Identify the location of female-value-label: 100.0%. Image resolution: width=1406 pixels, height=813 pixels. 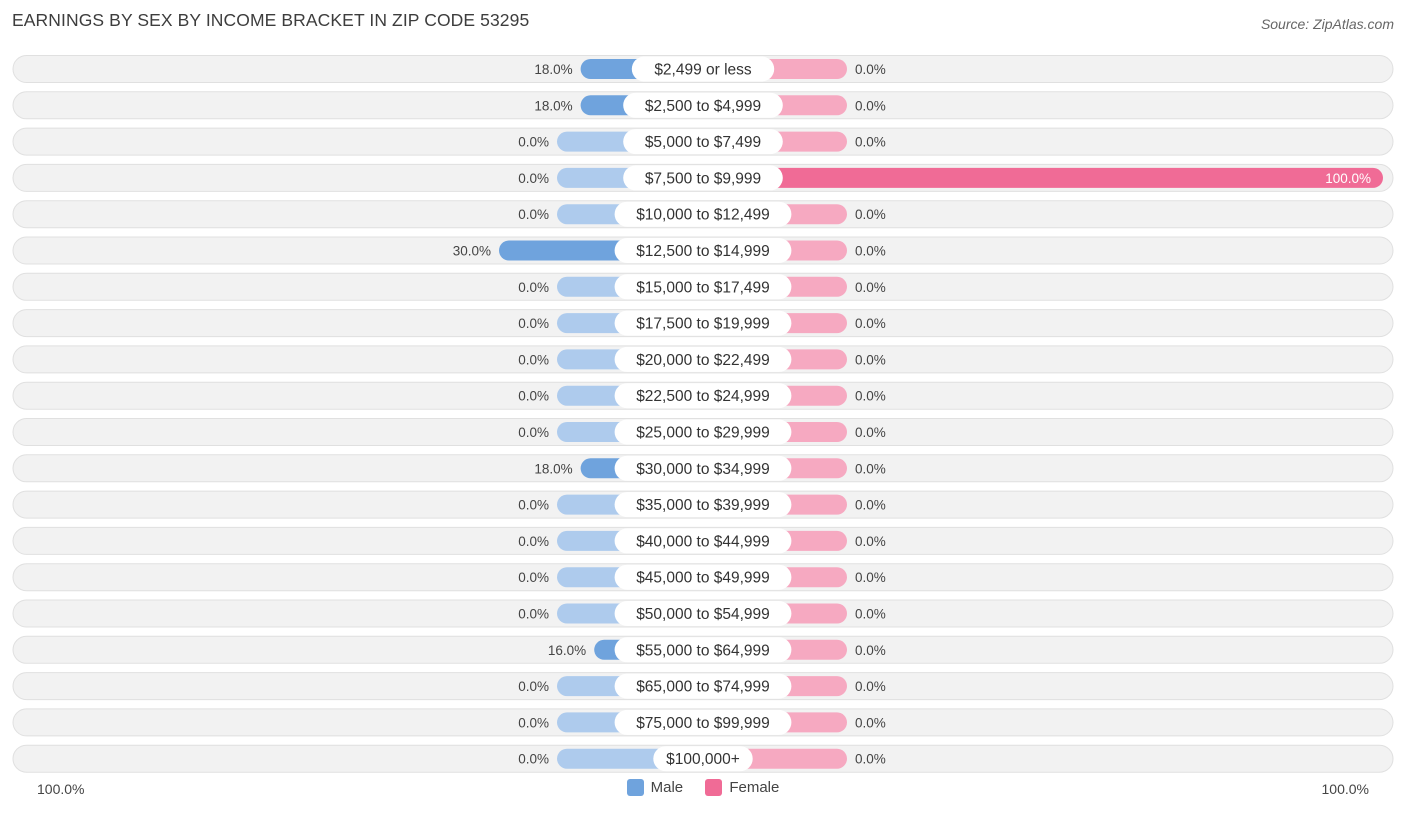
(1348, 178).